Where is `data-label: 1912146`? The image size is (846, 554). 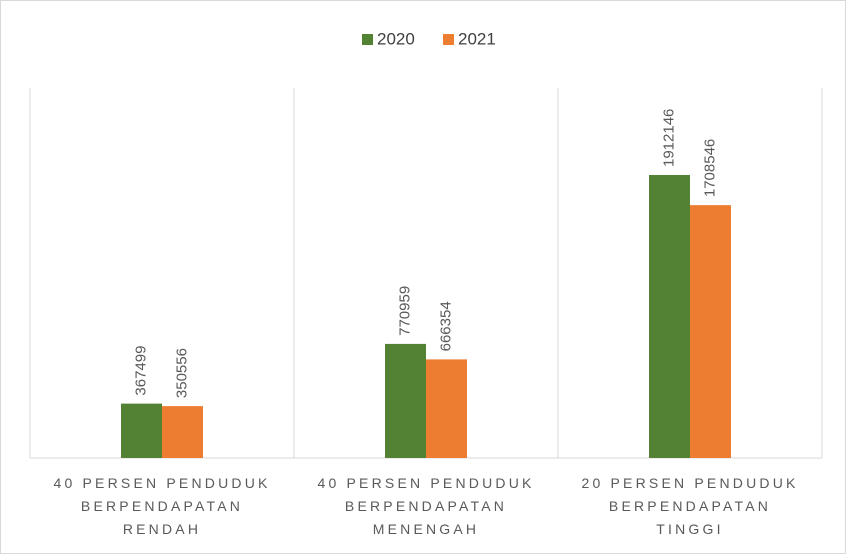 data-label: 1912146 is located at coordinates (668, 138).